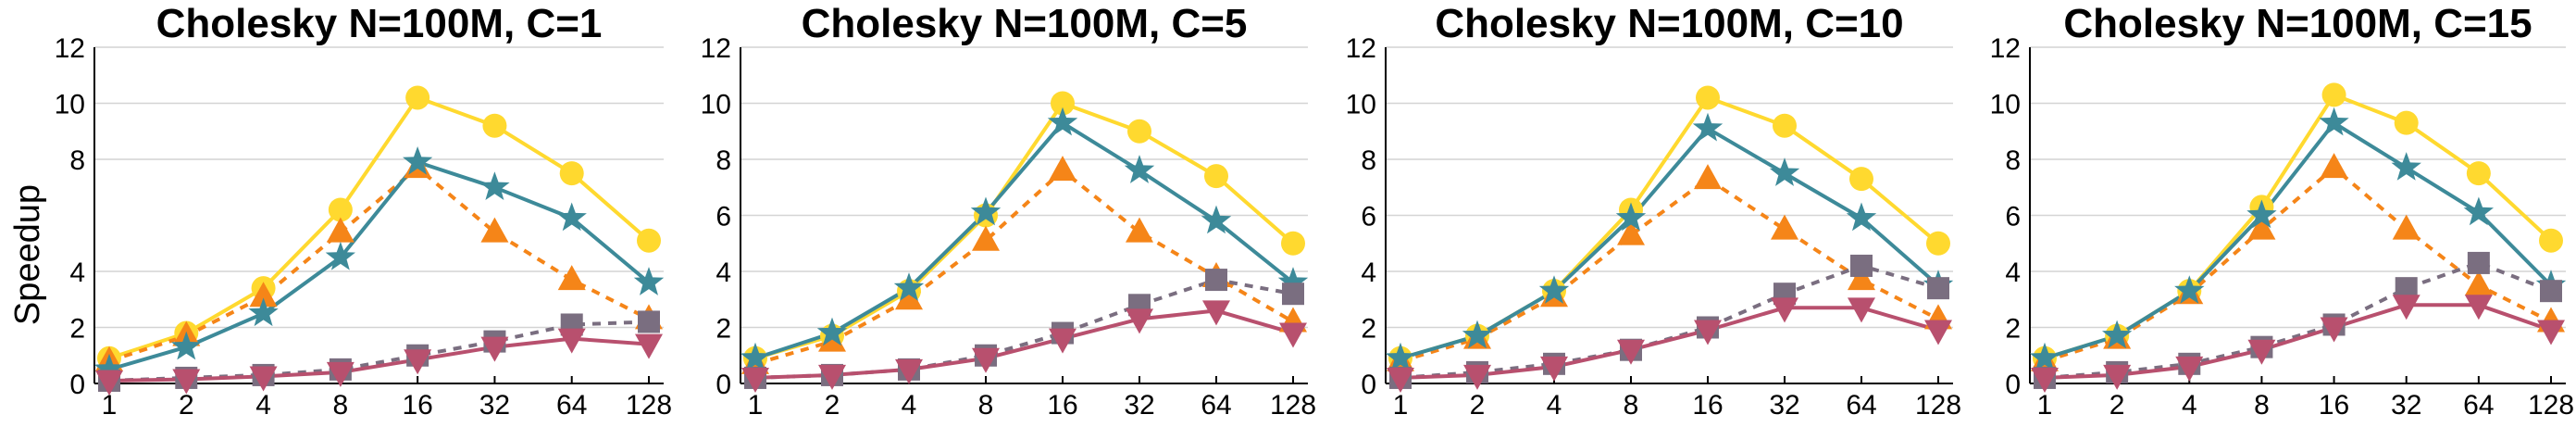 The height and width of the screenshot is (427, 2576). What do you see at coordinates (1139, 406) in the screenshot?
I see `x-tick-label: 32` at bounding box center [1139, 406].